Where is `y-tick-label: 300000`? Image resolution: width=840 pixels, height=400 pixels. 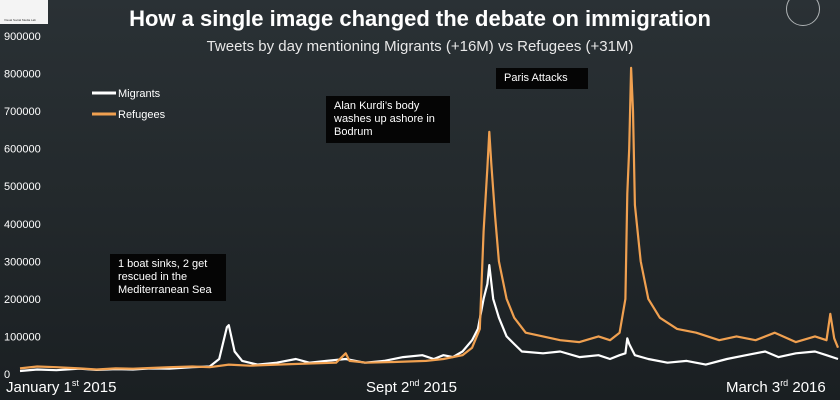 y-tick-label: 300000 is located at coordinates (22, 262).